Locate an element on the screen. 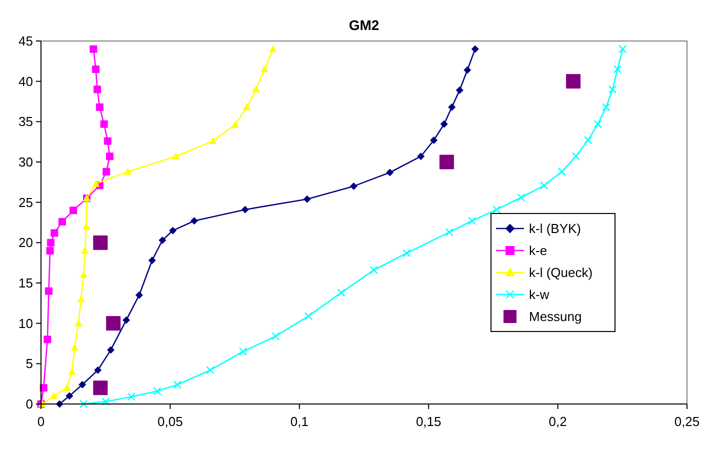 The image size is (709, 455). chart-title: GM2 is located at coordinates (364, 25).